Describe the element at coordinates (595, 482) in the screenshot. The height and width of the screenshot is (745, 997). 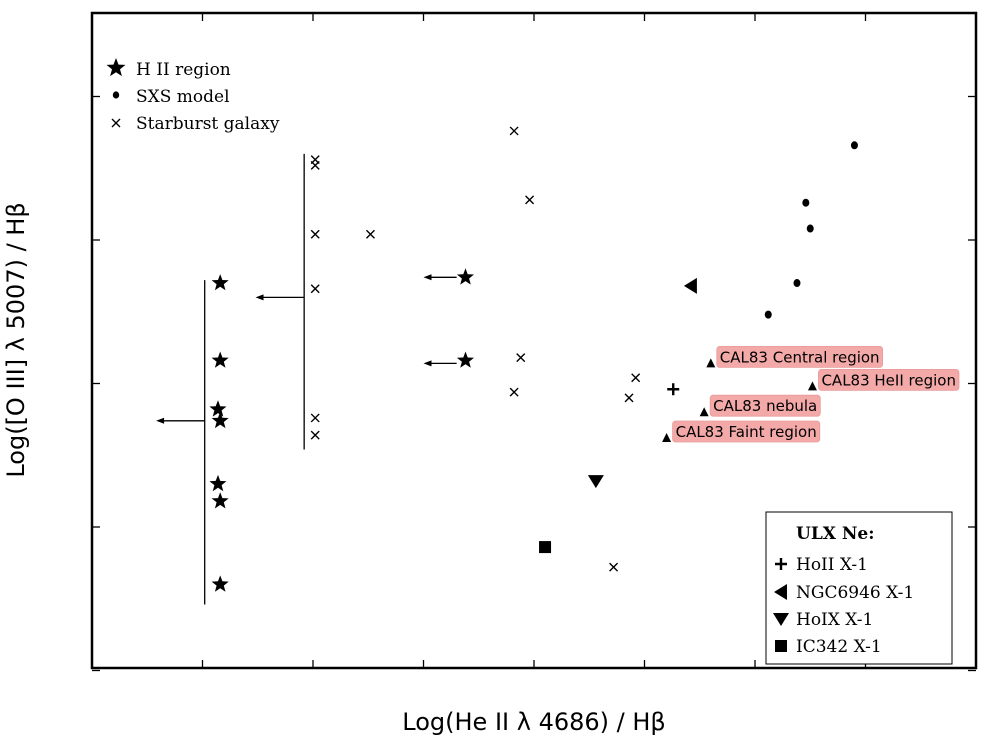
I see `ulx-hoix-marker` at that location.